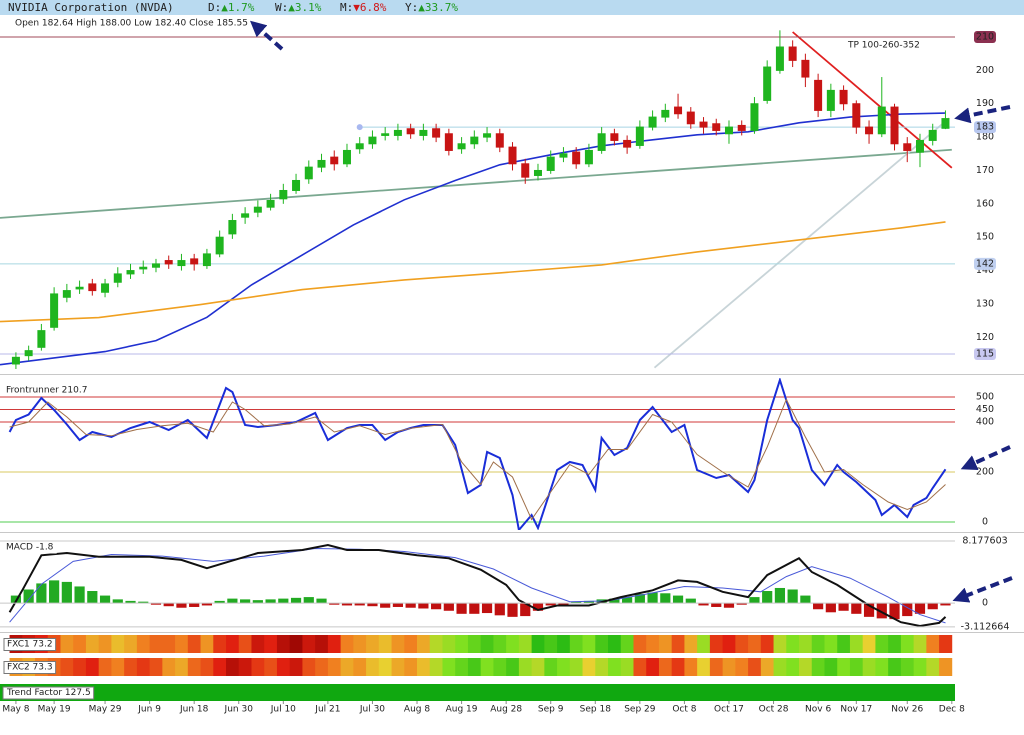  I want to click on y-tick-label: 120, so click(985, 337).